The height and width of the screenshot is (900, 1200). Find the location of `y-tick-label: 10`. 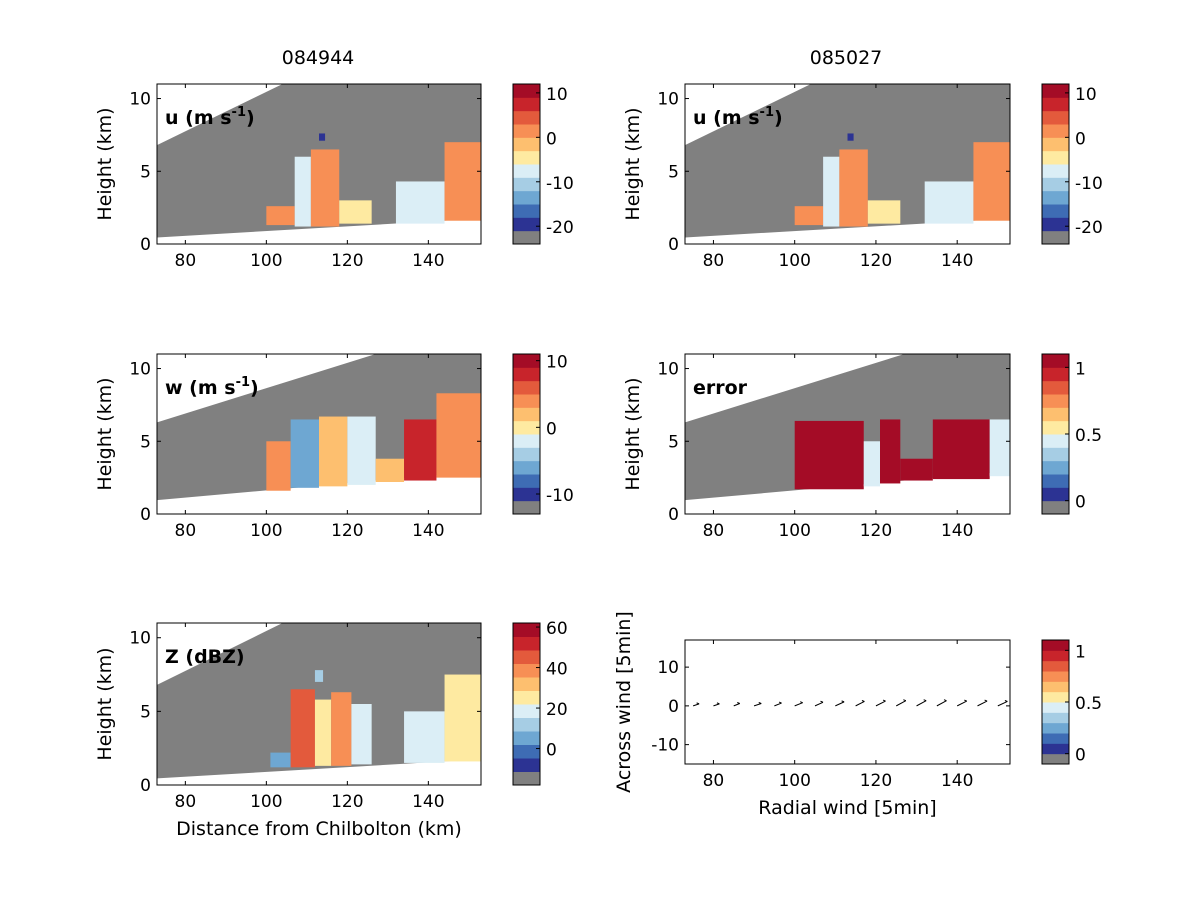

y-tick-label: 10 is located at coordinates (668, 668).